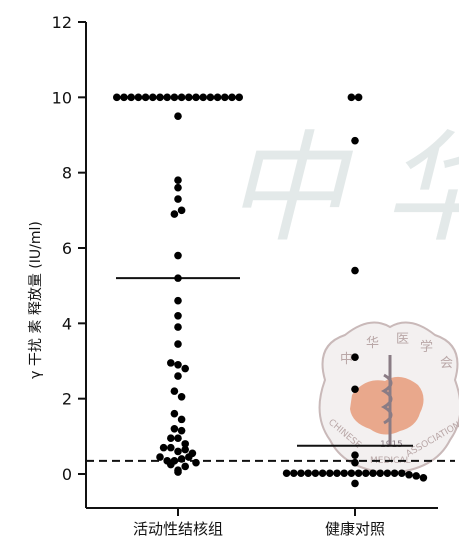 Image resolution: width=459 pixels, height=542 pixels. Describe the element at coordinates (426, 347) in the screenshot. I see `seal-char-4: 学` at that location.